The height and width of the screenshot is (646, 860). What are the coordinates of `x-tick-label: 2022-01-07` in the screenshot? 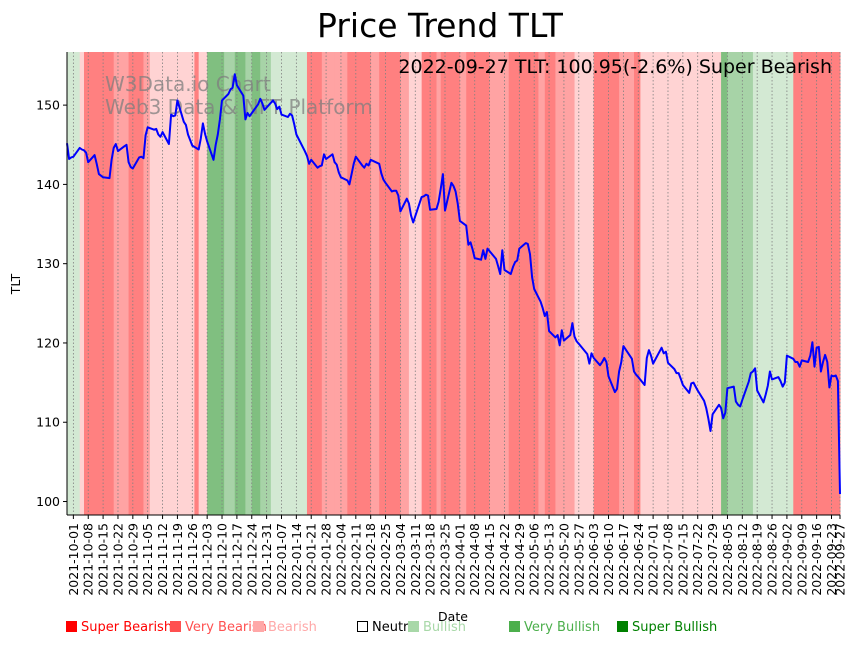 It's located at (281, 559).